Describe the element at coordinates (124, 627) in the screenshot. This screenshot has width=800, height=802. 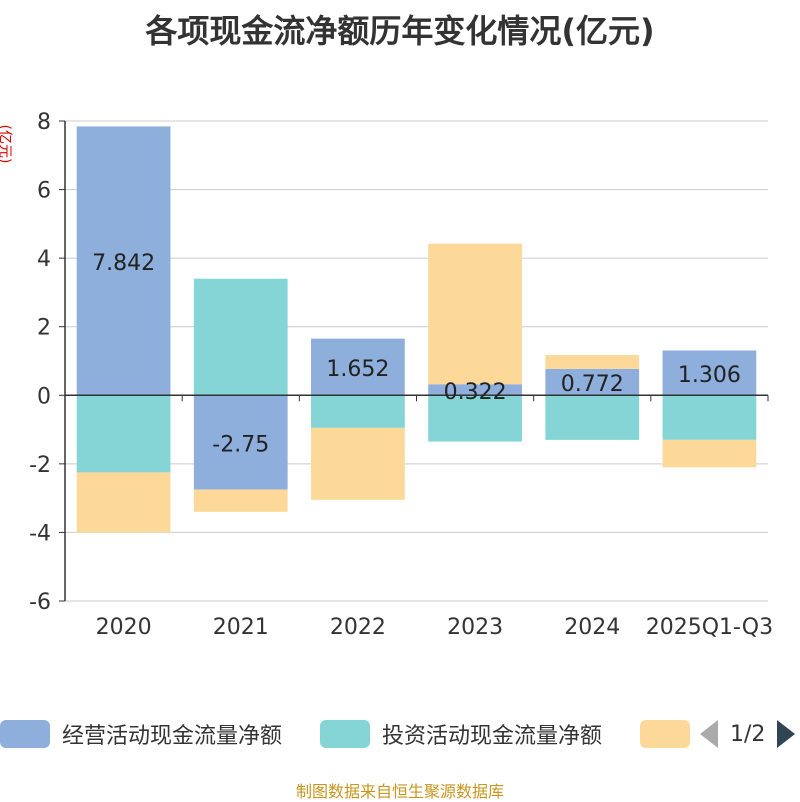
I see `x-tick-label: 2020` at that location.